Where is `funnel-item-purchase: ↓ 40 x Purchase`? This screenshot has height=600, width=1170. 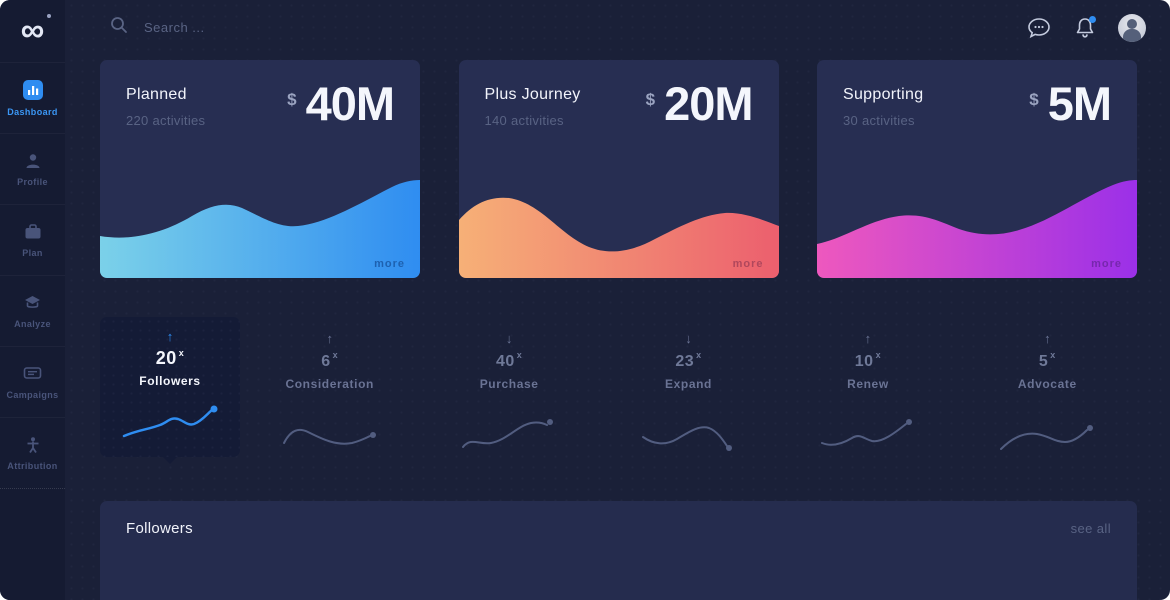 funnel-item-purchase: ↓ 40 x Purchase is located at coordinates (508, 390).